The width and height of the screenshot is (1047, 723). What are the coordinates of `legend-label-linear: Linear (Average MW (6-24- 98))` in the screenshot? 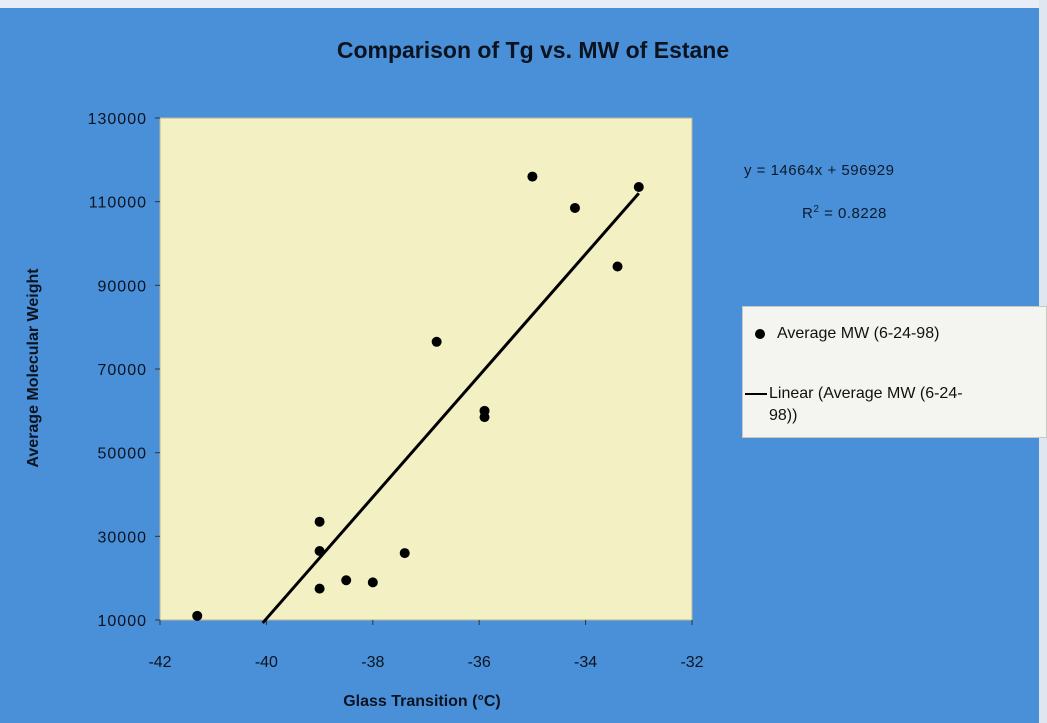 It's located at (866, 405).